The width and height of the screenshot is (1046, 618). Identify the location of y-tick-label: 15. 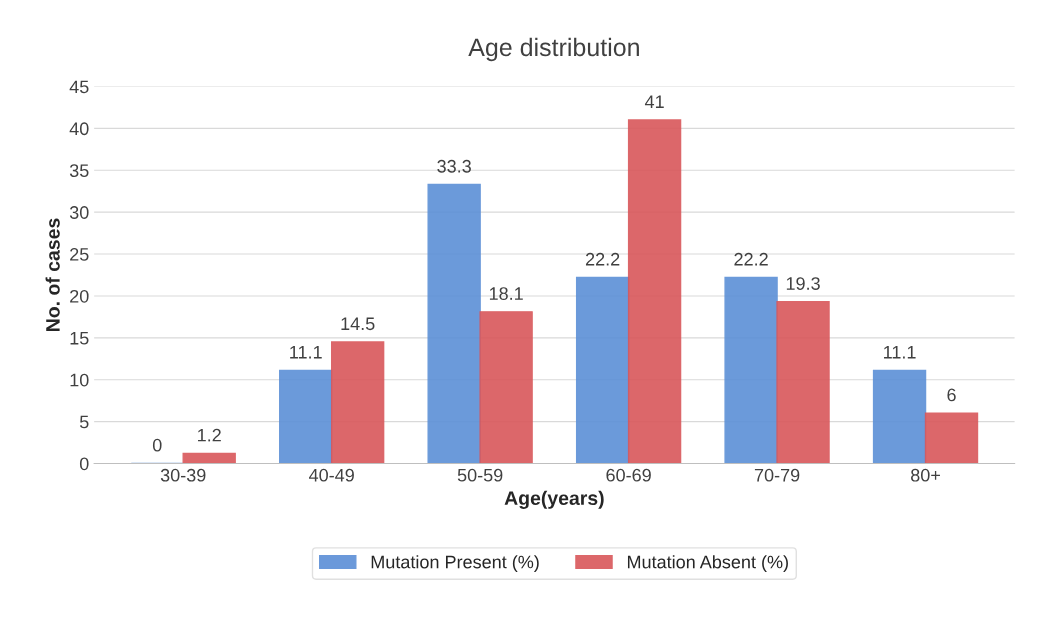
(79, 338).